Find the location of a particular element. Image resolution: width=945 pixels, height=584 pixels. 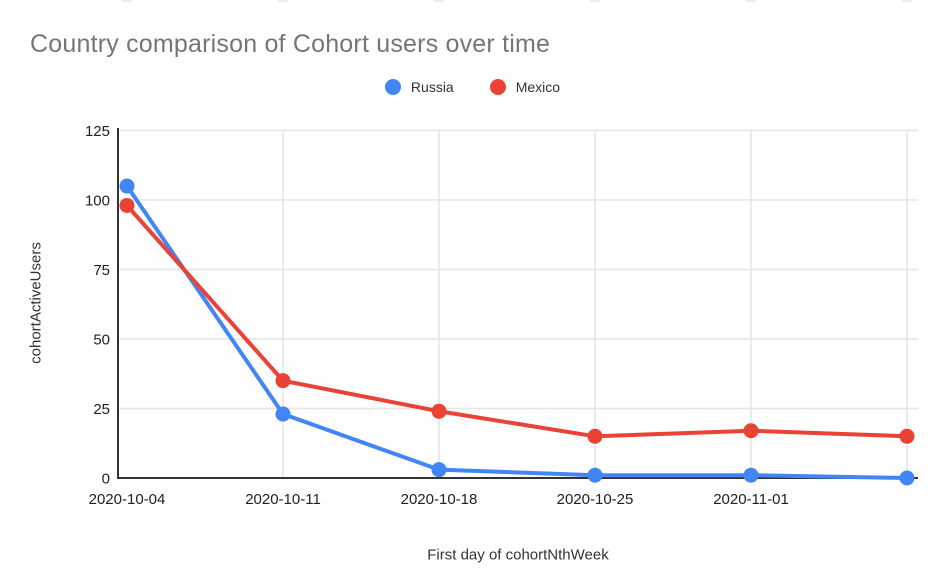

legend-item-russia: Russia is located at coordinates (419, 87).